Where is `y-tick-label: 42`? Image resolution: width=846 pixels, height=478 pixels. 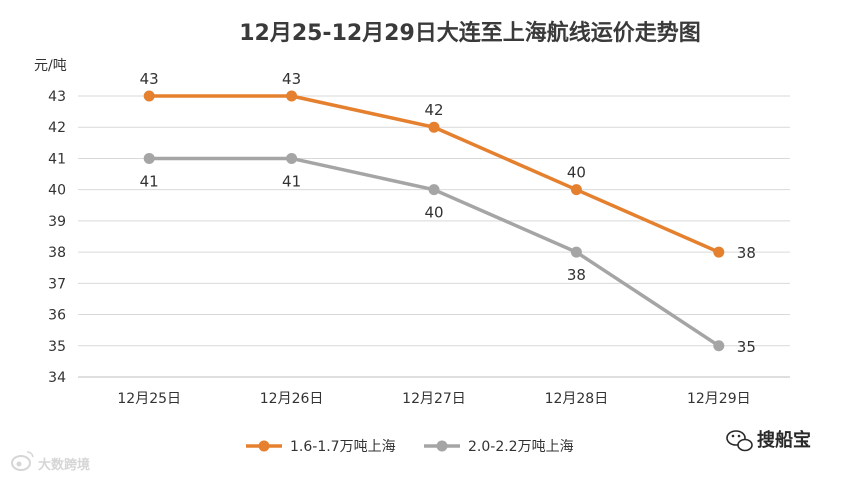
y-tick-label: 42 is located at coordinates (57, 128).